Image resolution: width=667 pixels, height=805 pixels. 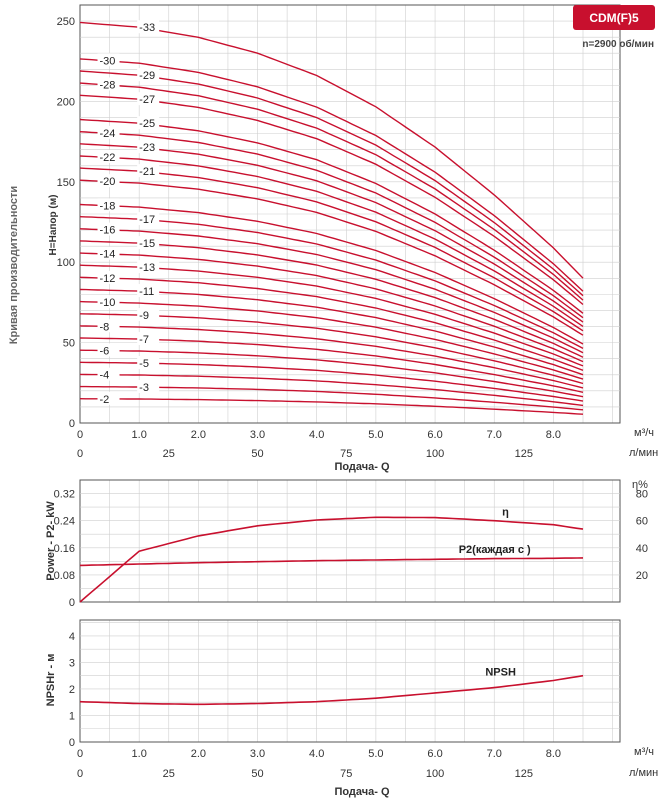 What do you see at coordinates (257, 754) in the screenshot?
I see `npsh-x-tick-label: 3.0` at bounding box center [257, 754].